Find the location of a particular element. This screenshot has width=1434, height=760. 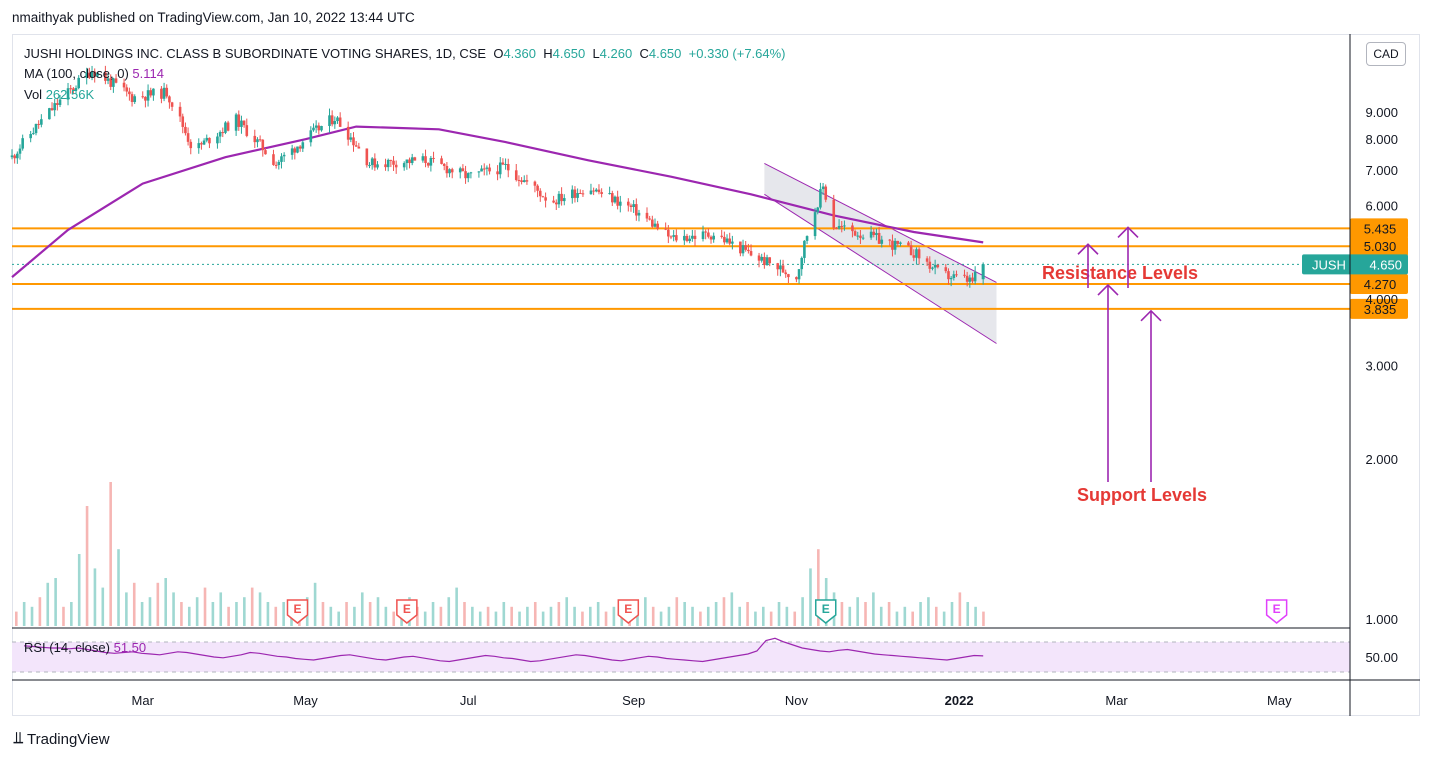

channel-upper-line is located at coordinates (880, 223).